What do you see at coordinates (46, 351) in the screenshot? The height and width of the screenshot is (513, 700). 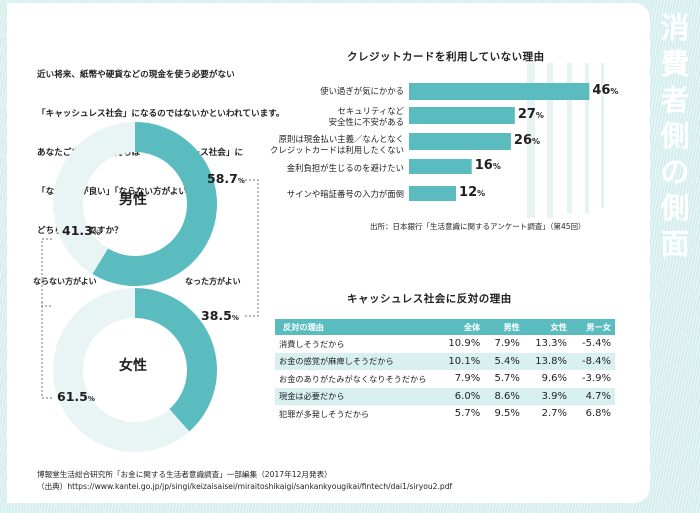 I see `connector-negative-bottom` at bounding box center [46, 351].